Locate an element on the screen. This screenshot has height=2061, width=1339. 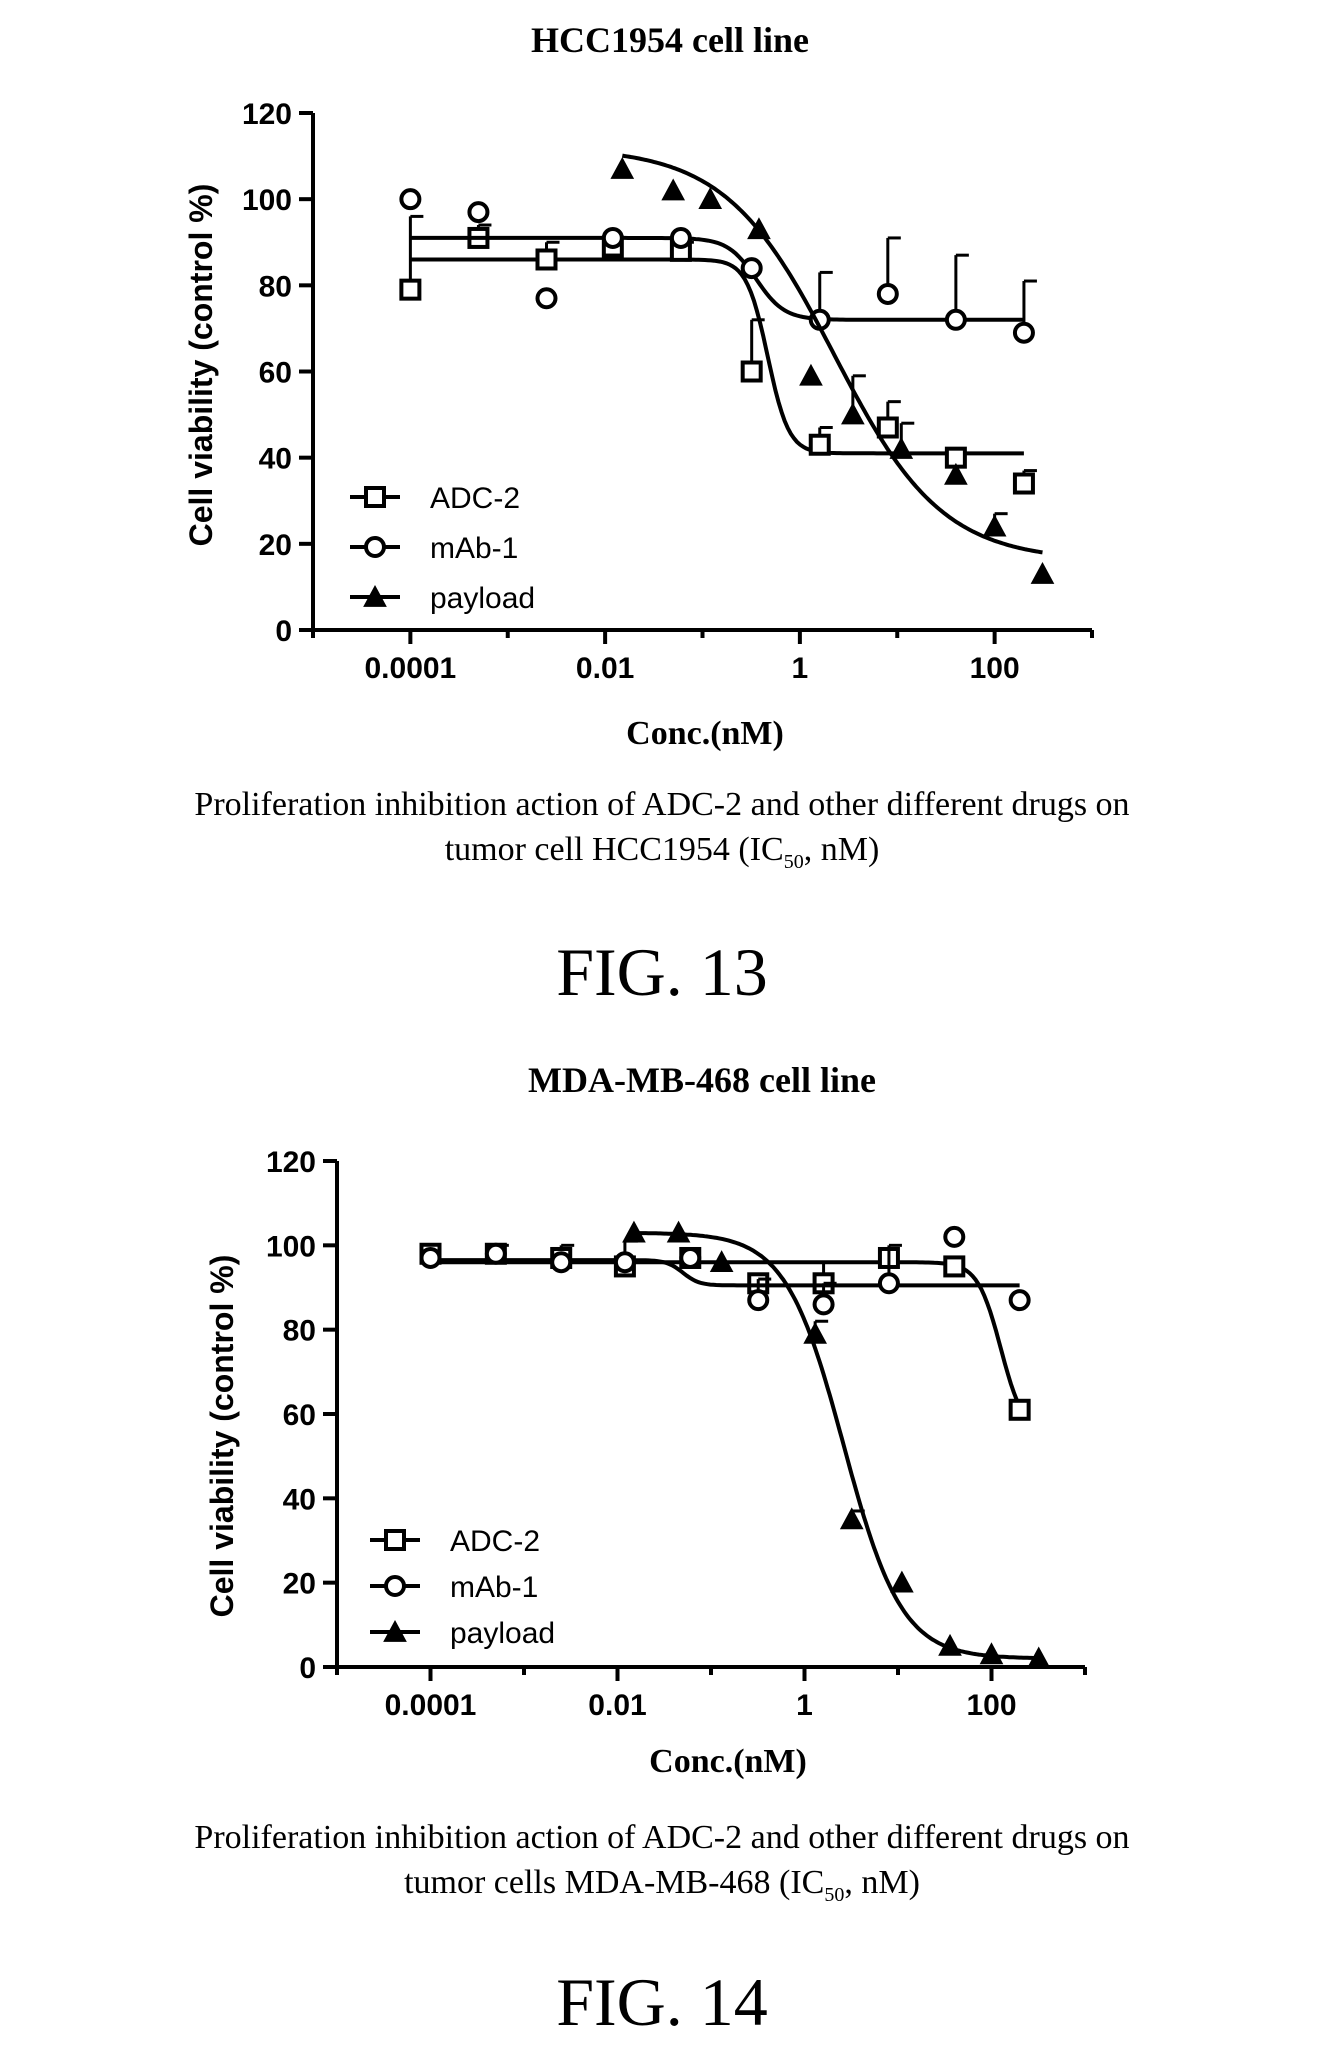
x-tick-label: 0.0001 is located at coordinates (431, 1705).